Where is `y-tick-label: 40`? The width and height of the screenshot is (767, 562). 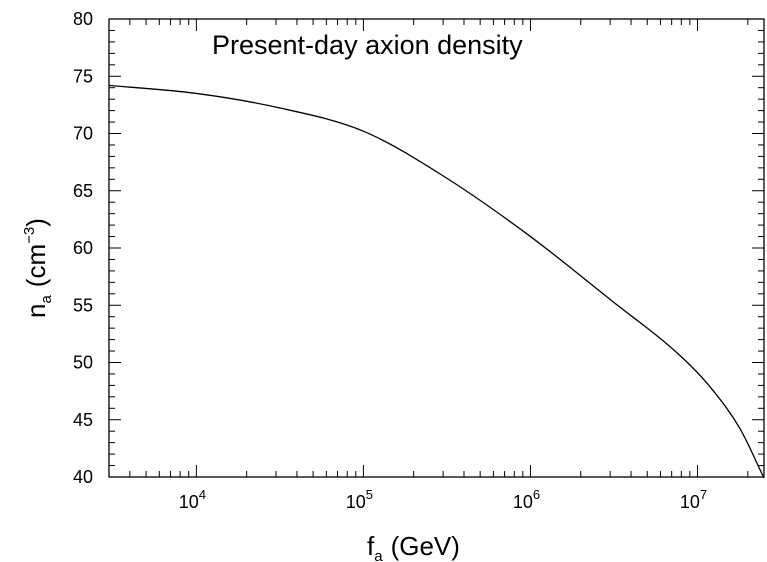
y-tick-label: 40 is located at coordinates (83, 477).